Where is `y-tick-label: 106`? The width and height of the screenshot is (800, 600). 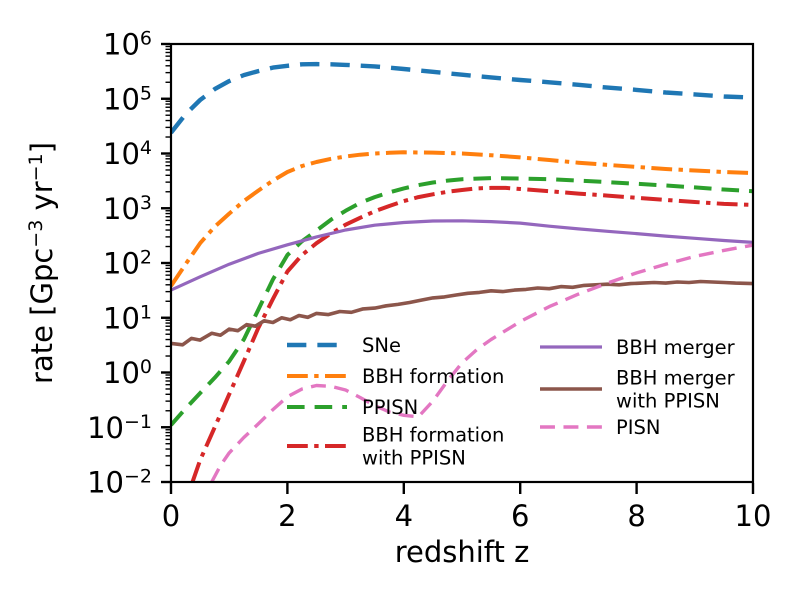 y-tick-label: 106 is located at coordinates (127, 45).